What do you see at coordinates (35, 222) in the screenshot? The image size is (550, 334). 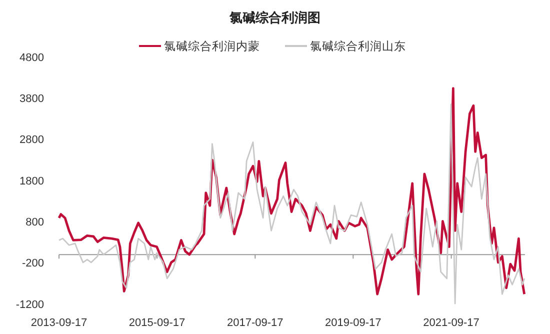 I see `y-tick-label: 800` at bounding box center [35, 222].